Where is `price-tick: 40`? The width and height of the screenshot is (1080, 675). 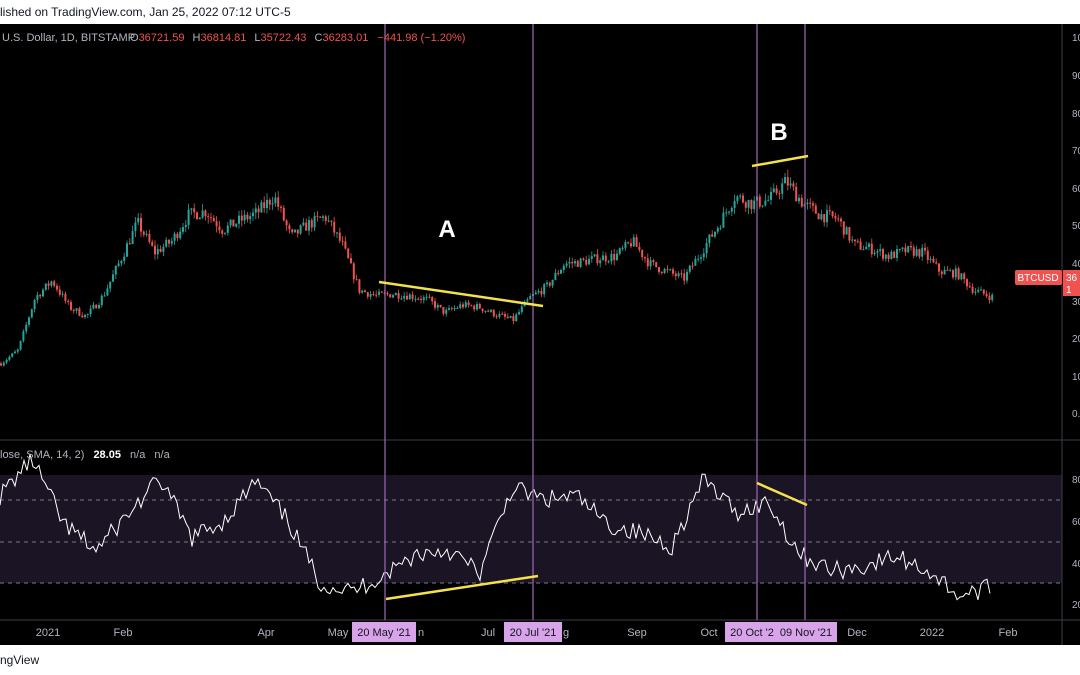
price-tick: 40 is located at coordinates (1076, 264).